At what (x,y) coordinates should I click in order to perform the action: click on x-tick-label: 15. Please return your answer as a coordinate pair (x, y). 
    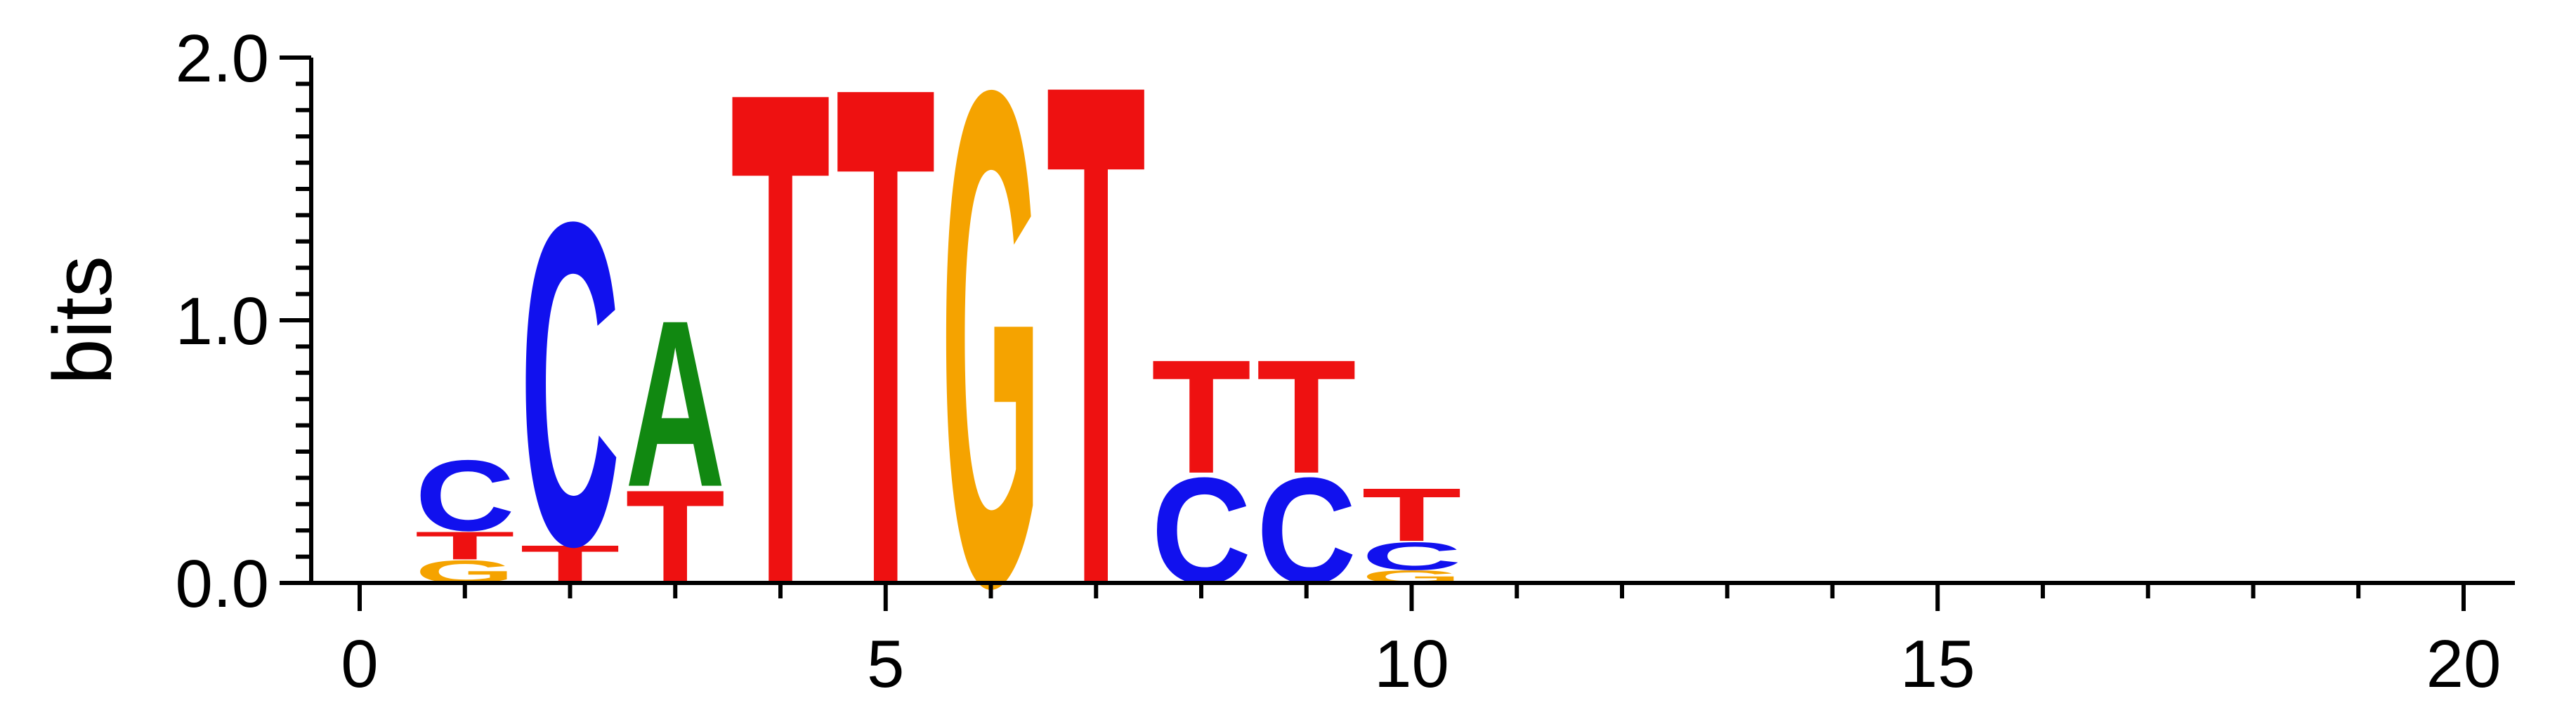
    Looking at the image, I should click on (1937, 664).